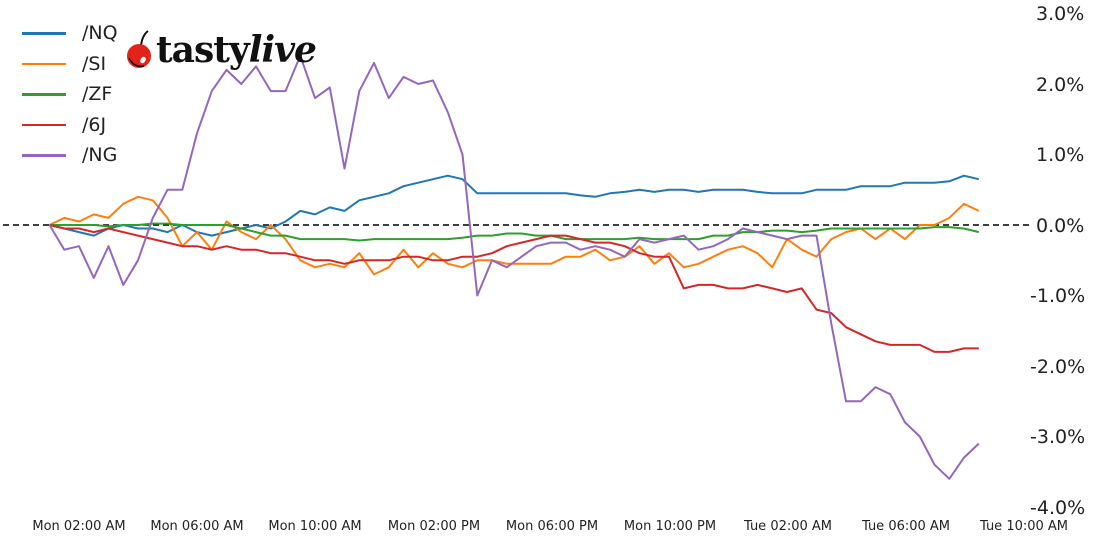 Image resolution: width=1102 pixels, height=547 pixels. I want to click on x-tick: Mon 06:00 PM, so click(552, 526).